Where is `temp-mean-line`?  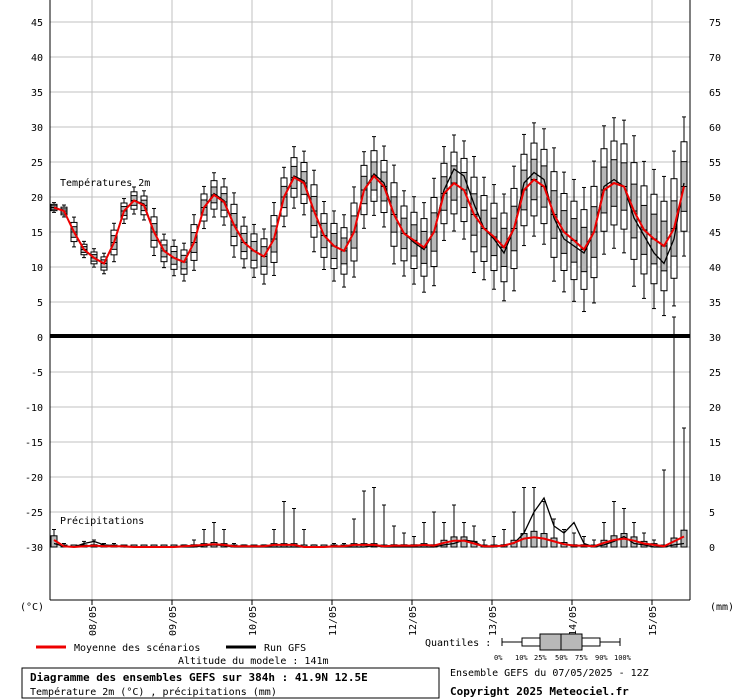 temp-mean-line is located at coordinates (369, 219).